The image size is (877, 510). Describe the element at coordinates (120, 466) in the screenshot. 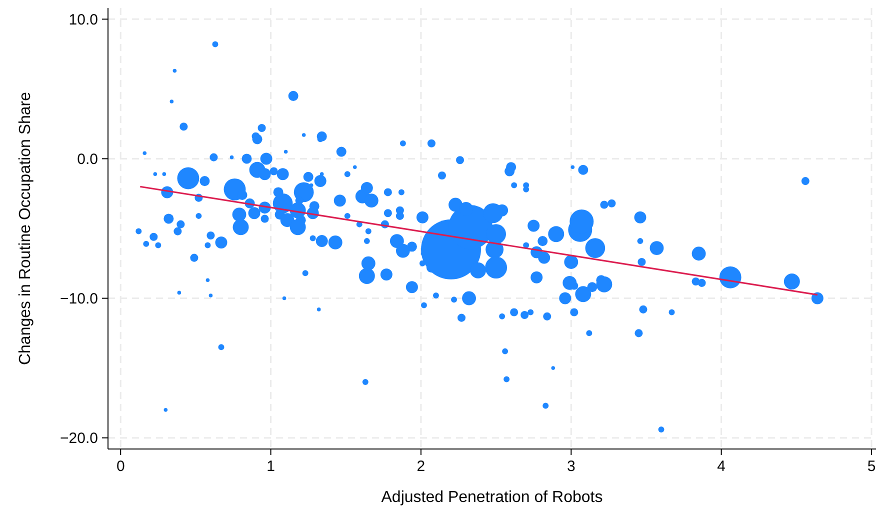

I see `x-tick-label: 0` at that location.